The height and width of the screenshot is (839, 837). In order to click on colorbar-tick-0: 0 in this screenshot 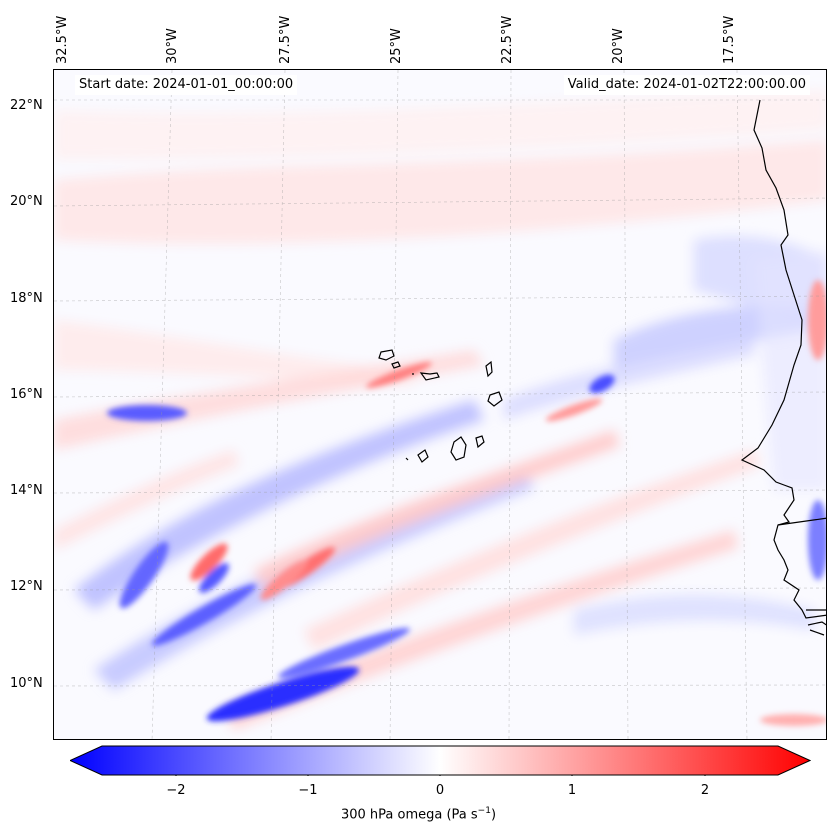, I will do `click(440, 790)`.